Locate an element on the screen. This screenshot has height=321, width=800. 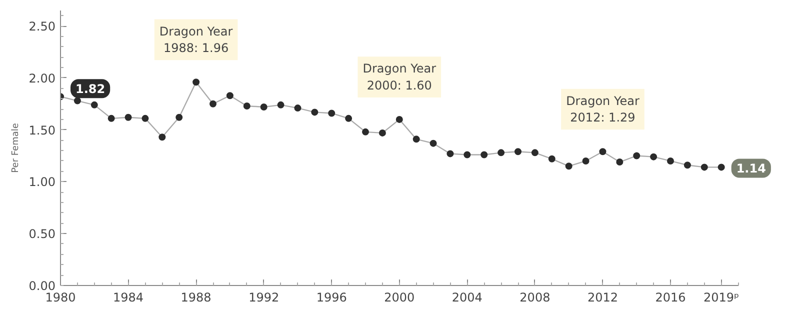
x-tick-label: 2012 is located at coordinates (602, 297).